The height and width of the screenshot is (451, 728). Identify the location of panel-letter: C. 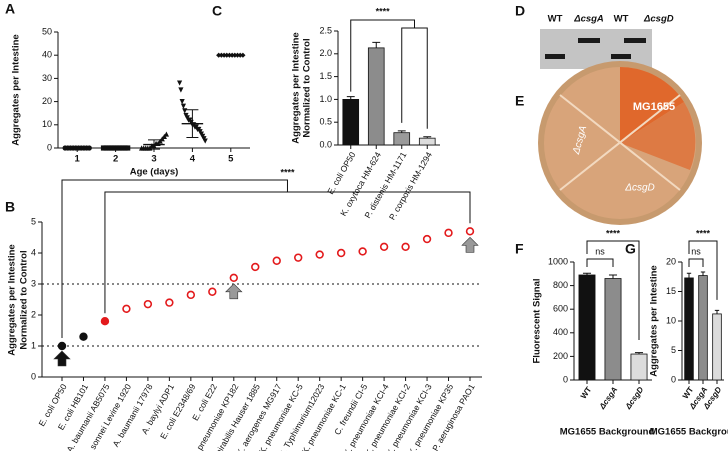
(217, 11).